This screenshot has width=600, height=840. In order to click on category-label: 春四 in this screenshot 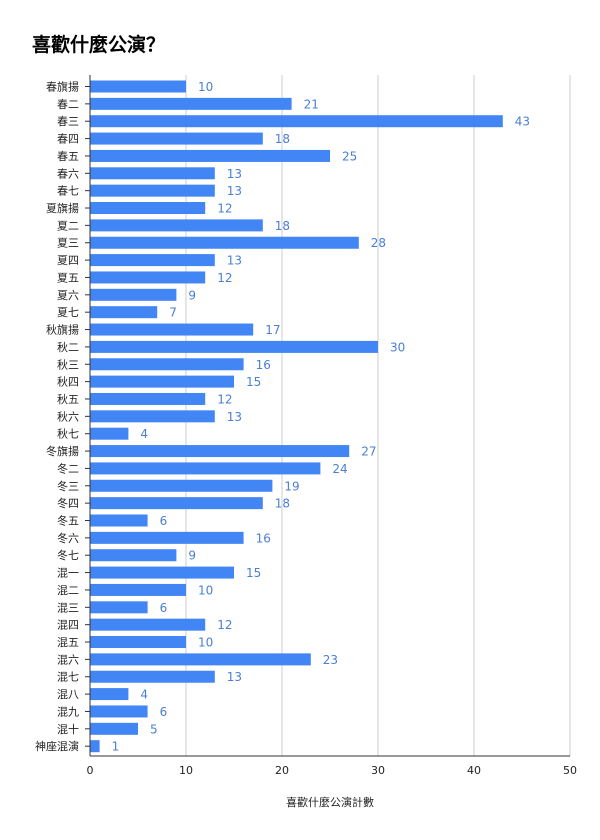, I will do `click(68, 139)`.